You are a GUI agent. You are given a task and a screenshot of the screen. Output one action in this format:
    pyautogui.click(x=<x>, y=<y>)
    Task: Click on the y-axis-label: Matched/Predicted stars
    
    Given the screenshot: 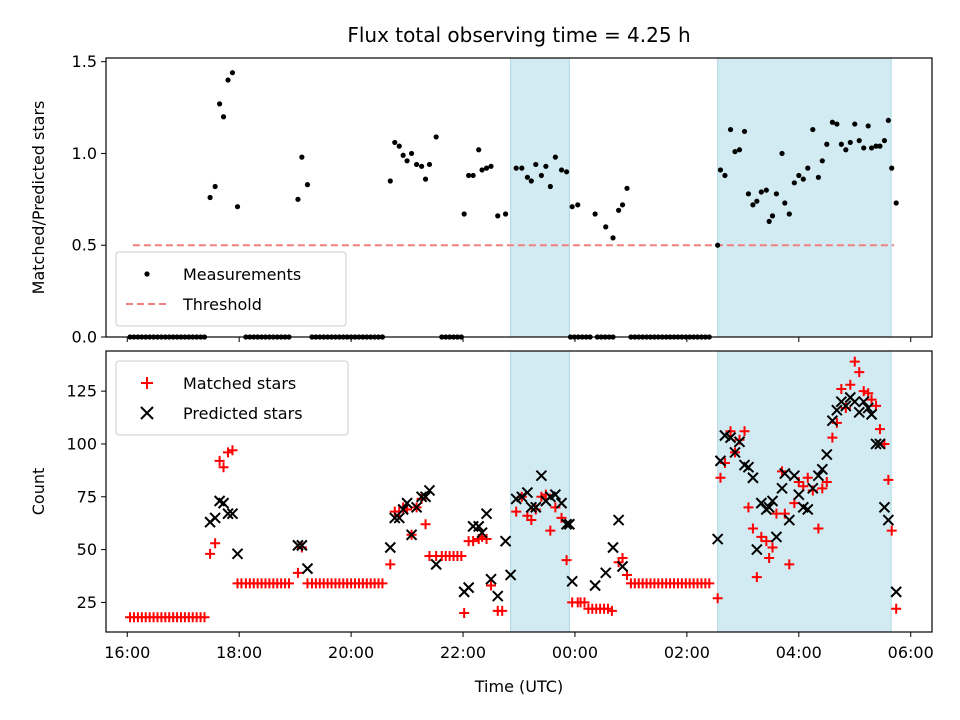 What is the action you would take?
    pyautogui.click(x=38, y=198)
    